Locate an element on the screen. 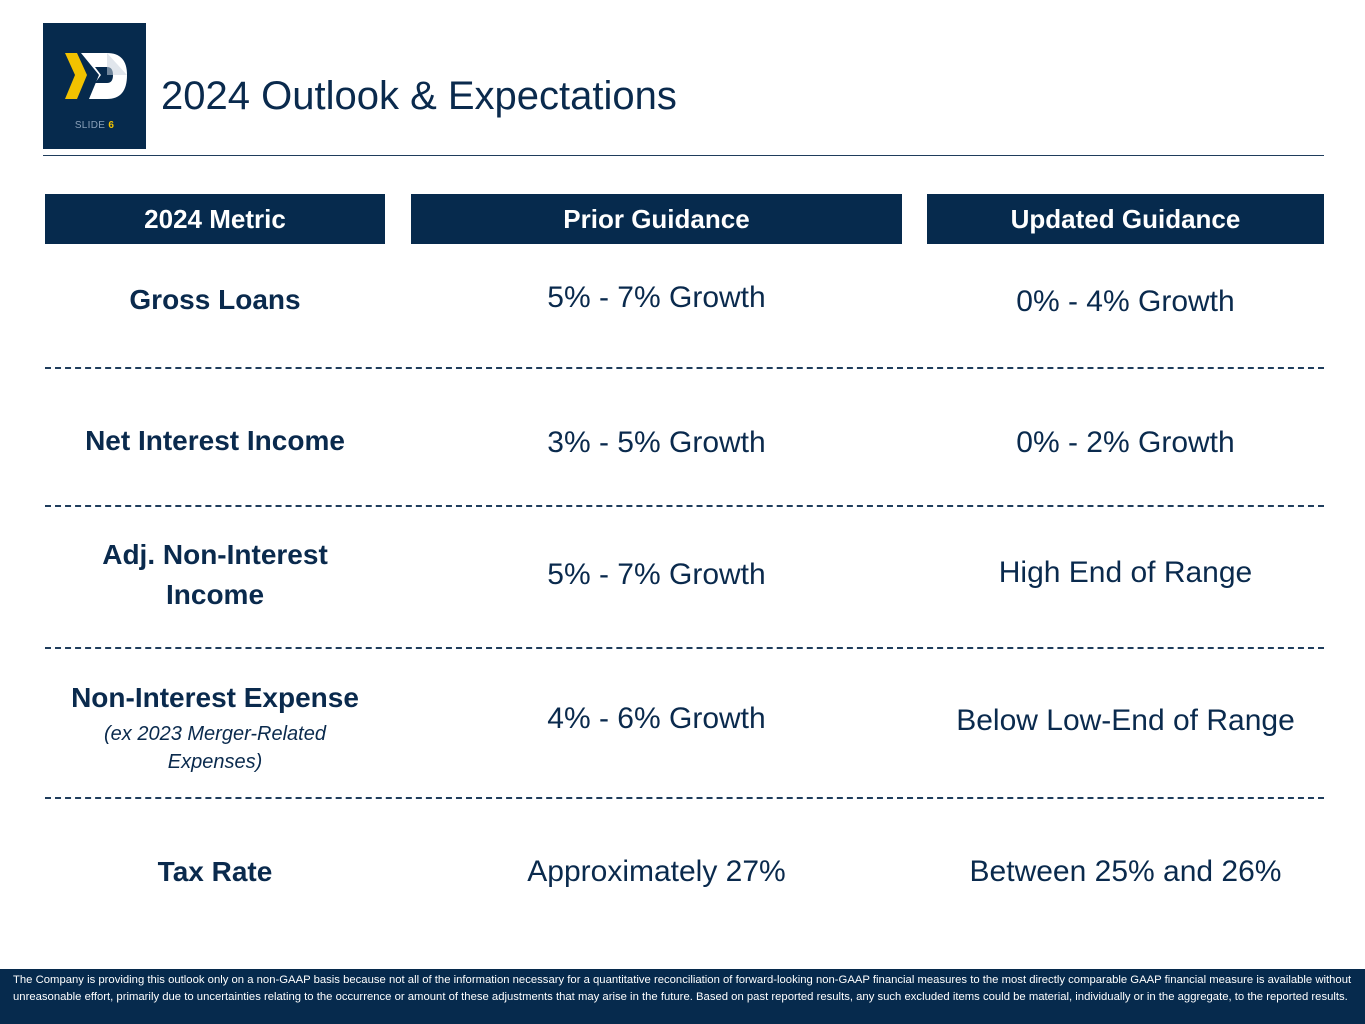 The height and width of the screenshot is (1024, 1365). column-header-prior-guidance: Prior Guidance is located at coordinates (656, 219).